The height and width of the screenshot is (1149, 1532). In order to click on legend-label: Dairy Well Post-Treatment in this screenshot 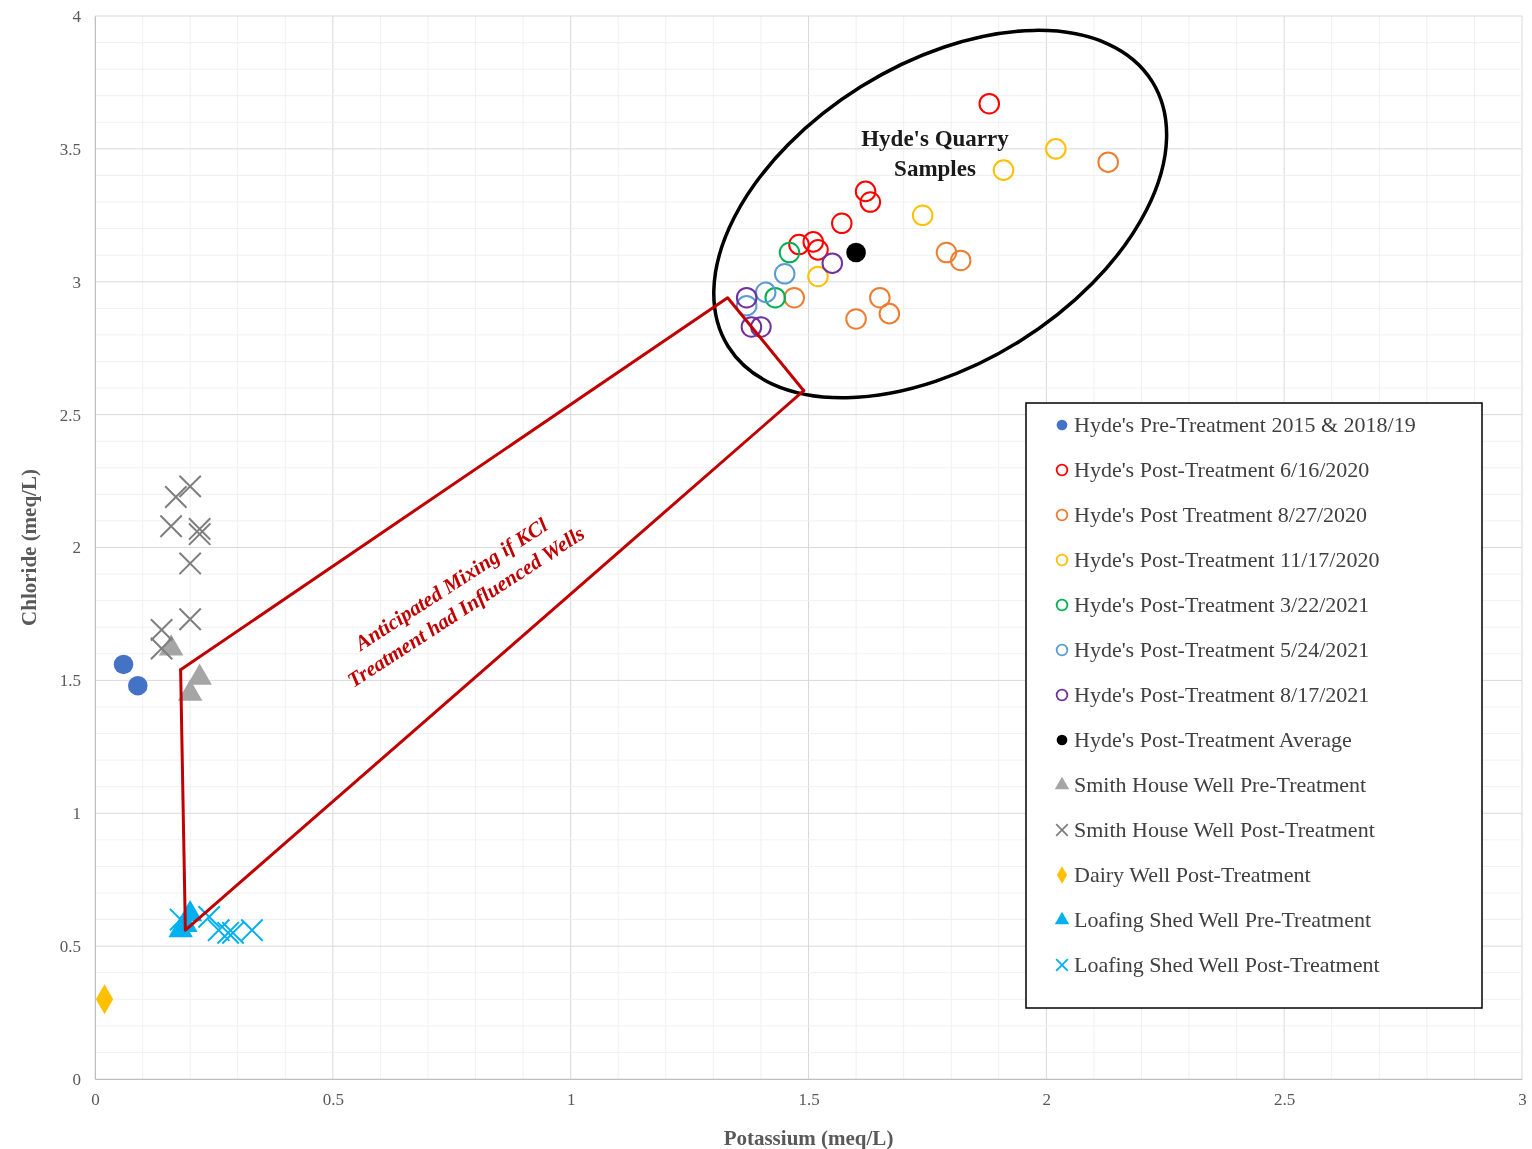, I will do `click(1192, 874)`.